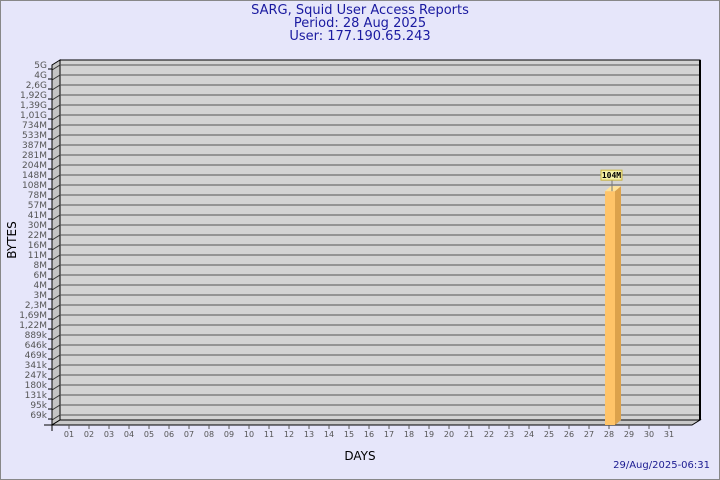 The height and width of the screenshot is (480, 720). What do you see at coordinates (569, 434) in the screenshot?
I see `x-tick-label: 26` at bounding box center [569, 434].